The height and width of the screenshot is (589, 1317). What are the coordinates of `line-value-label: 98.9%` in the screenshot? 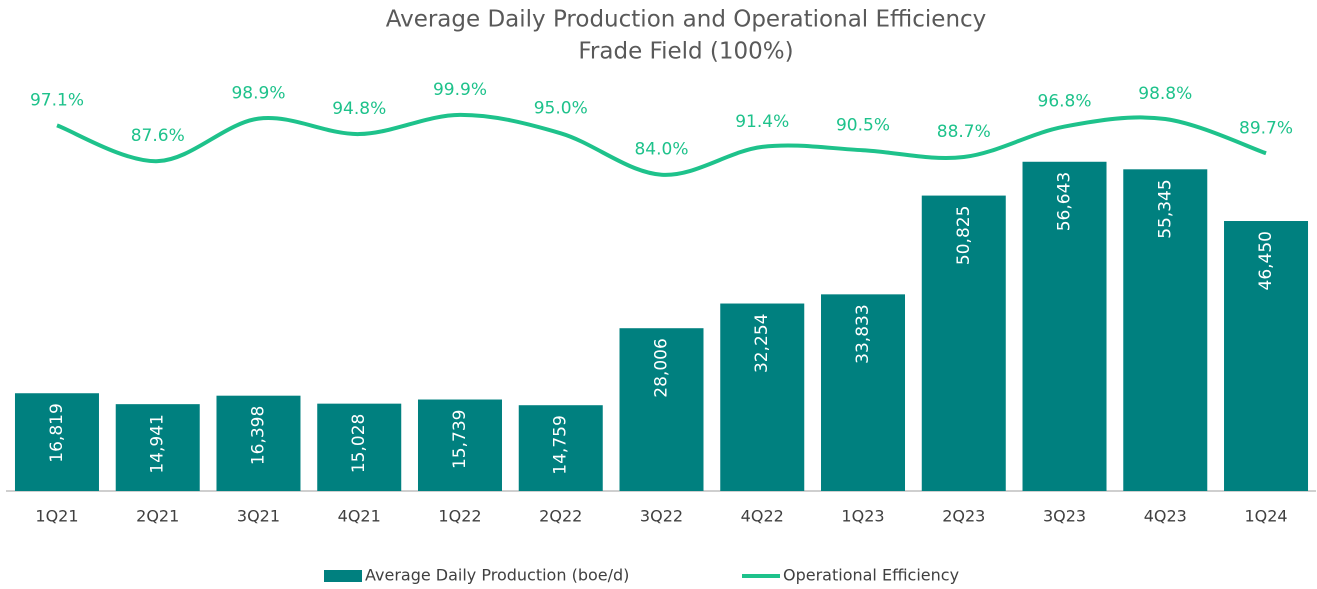 It's located at (258, 94).